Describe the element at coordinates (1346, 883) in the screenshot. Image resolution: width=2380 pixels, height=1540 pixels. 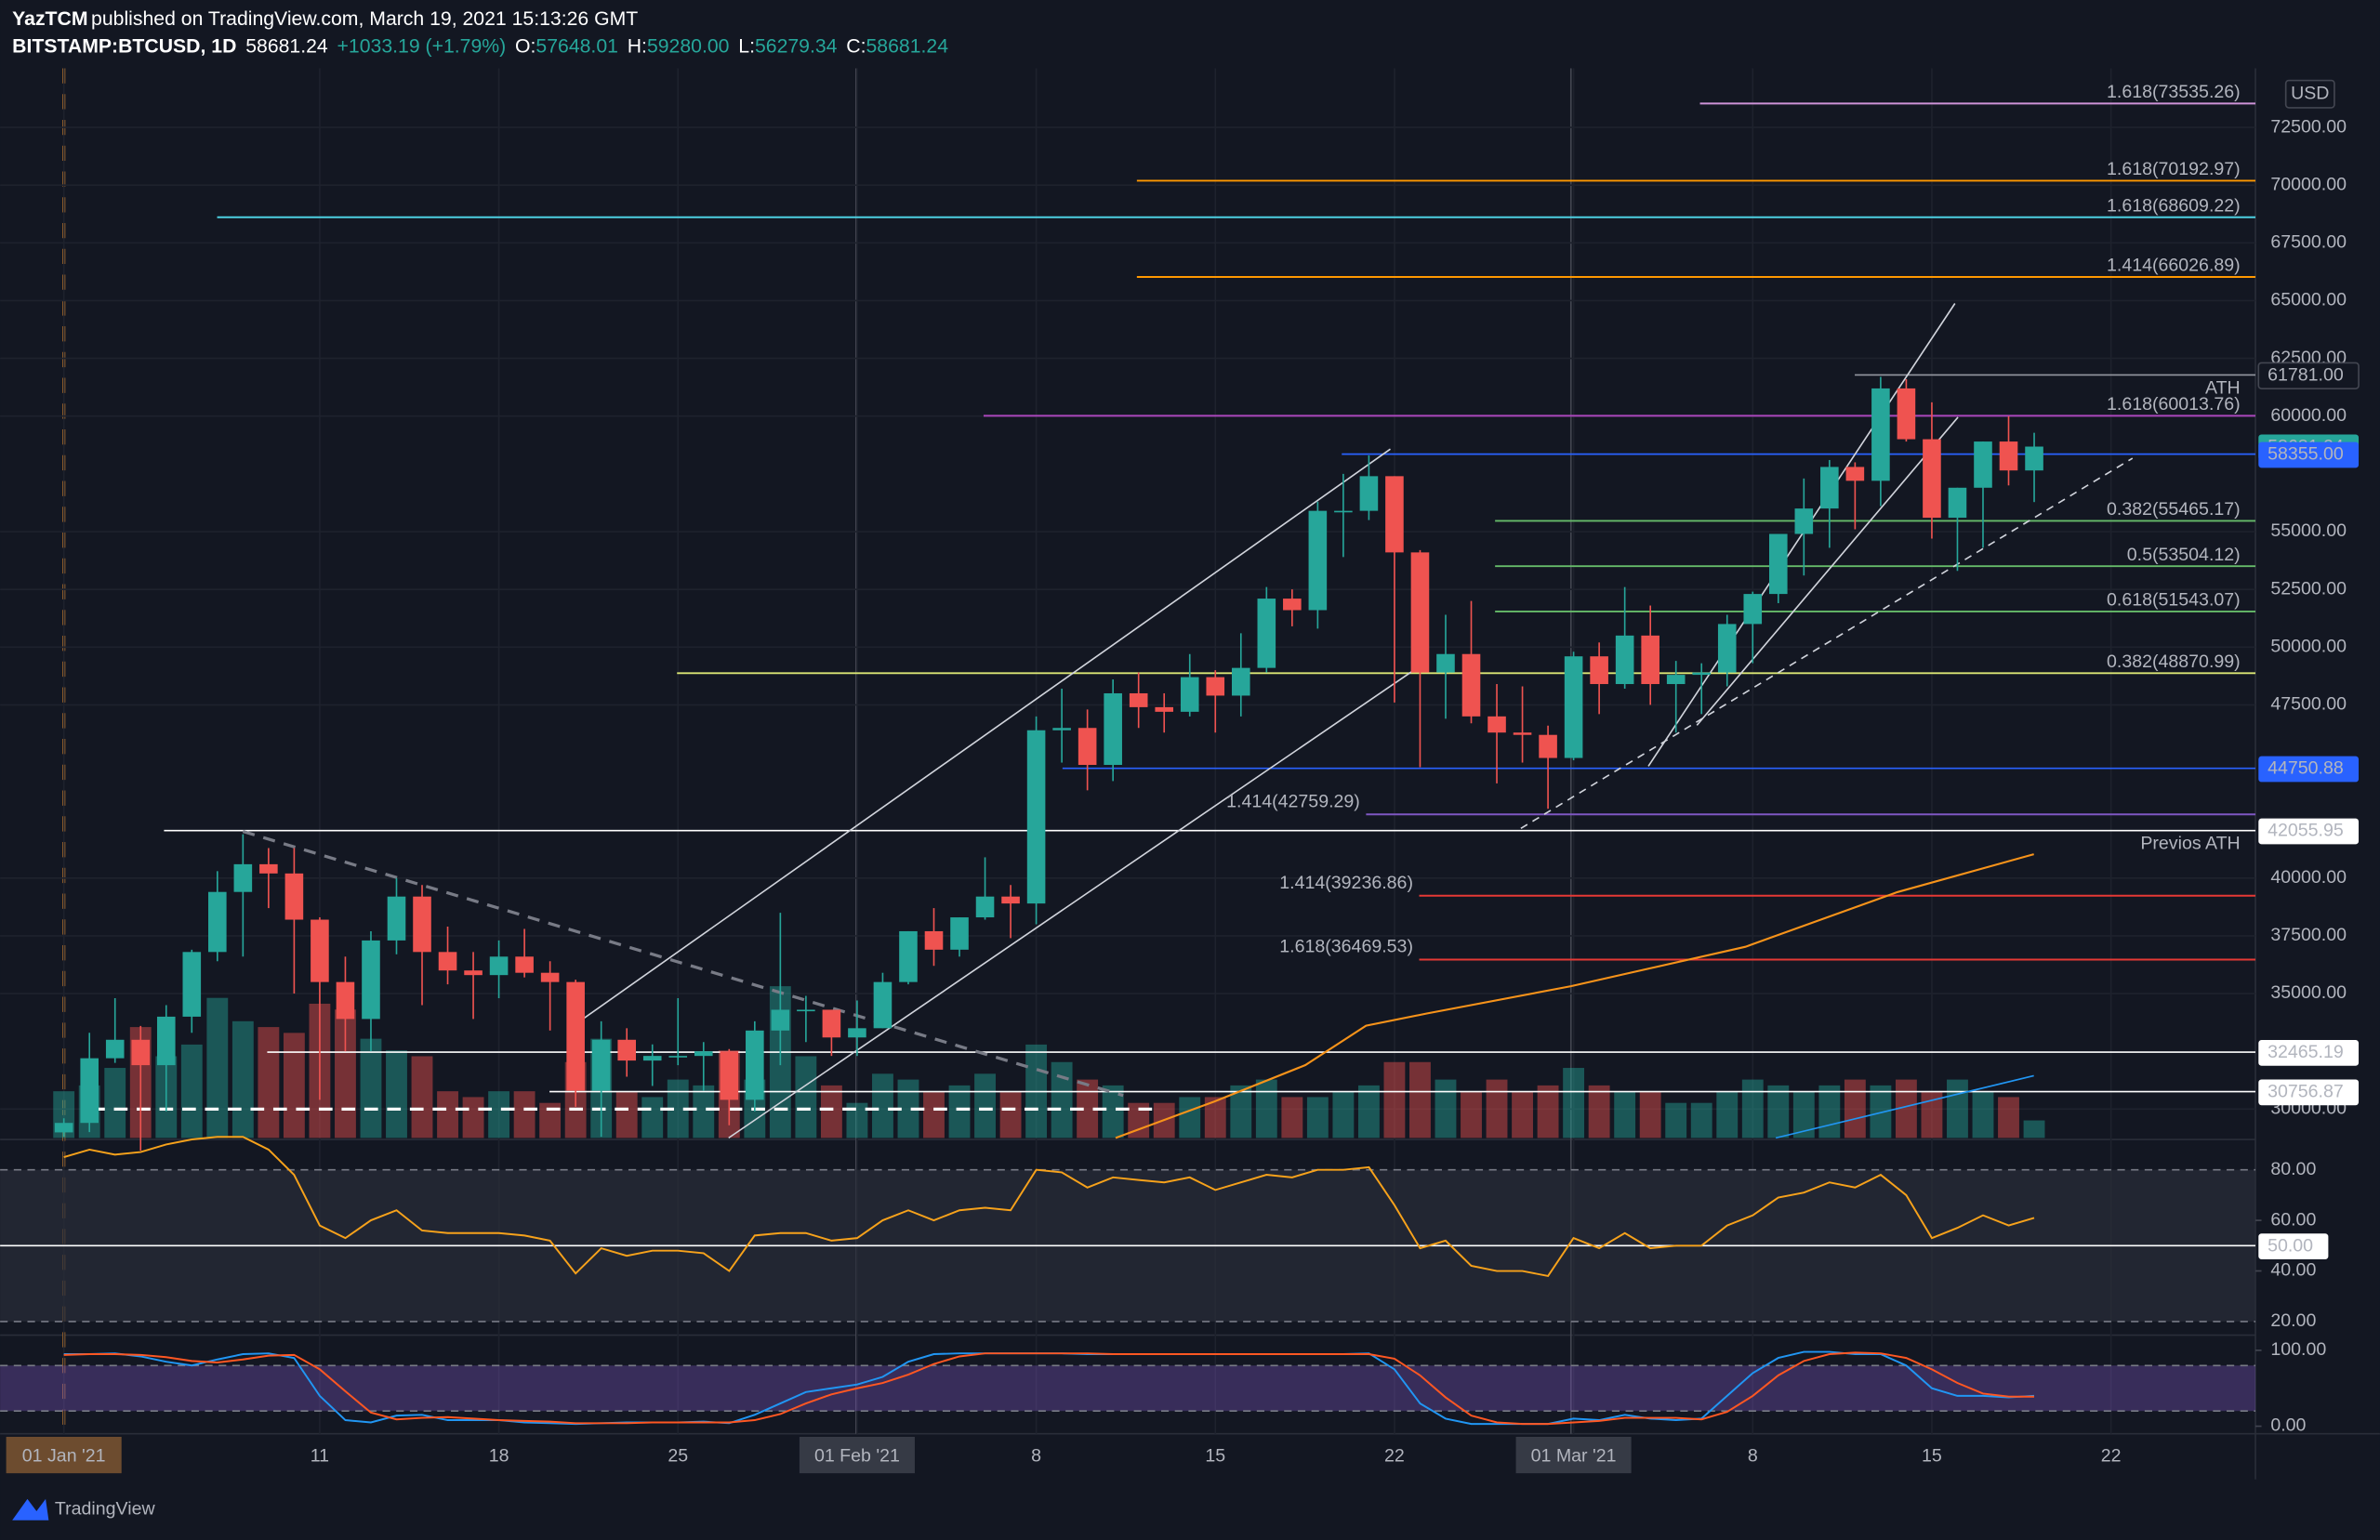
I see `level-label: 1.414(39236.86)` at that location.